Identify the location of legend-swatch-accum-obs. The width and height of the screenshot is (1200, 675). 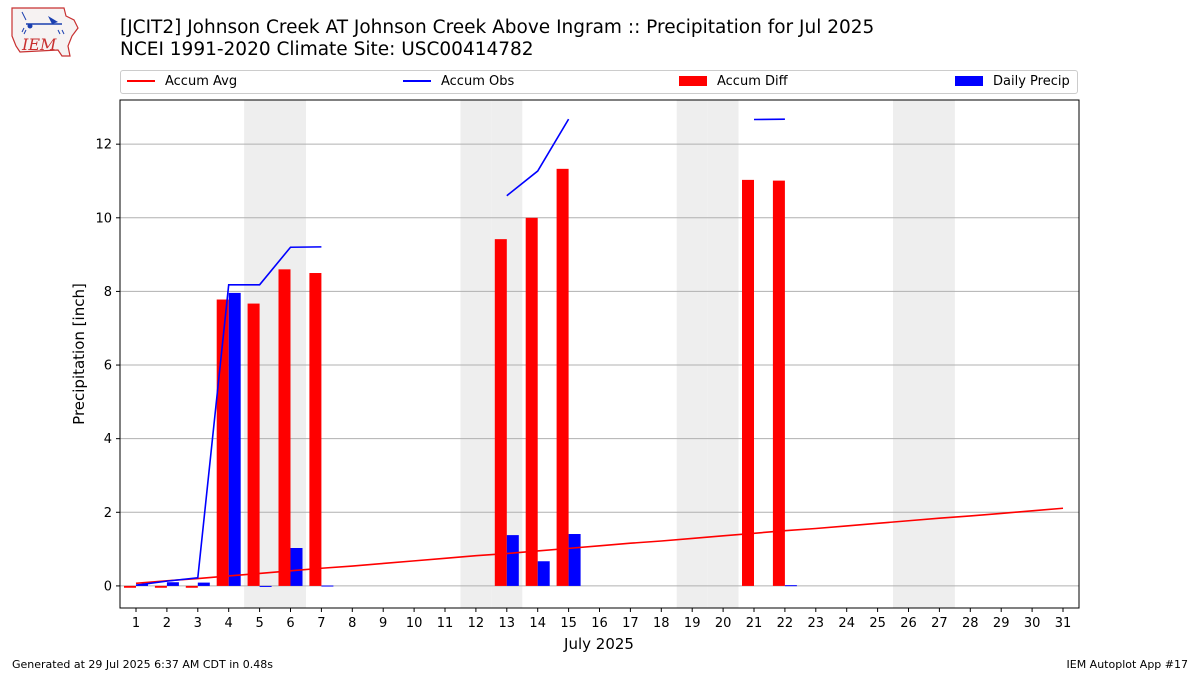
(417, 80).